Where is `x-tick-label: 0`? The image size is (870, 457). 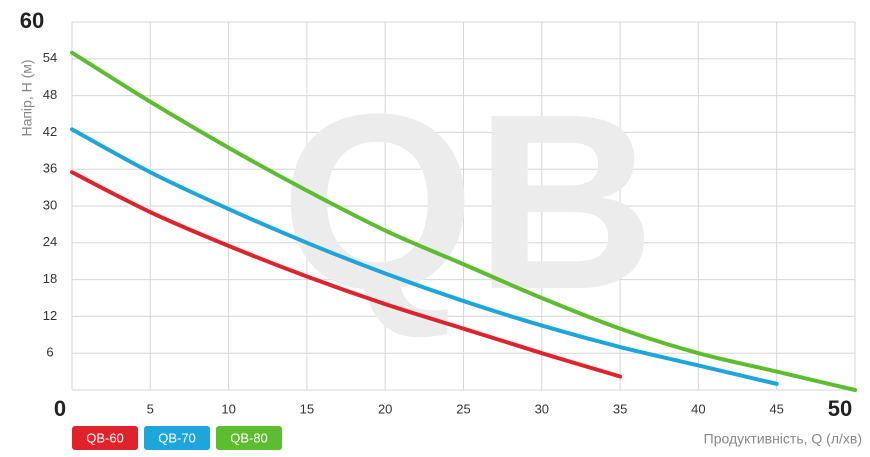
x-tick-label: 0 is located at coordinates (60, 408).